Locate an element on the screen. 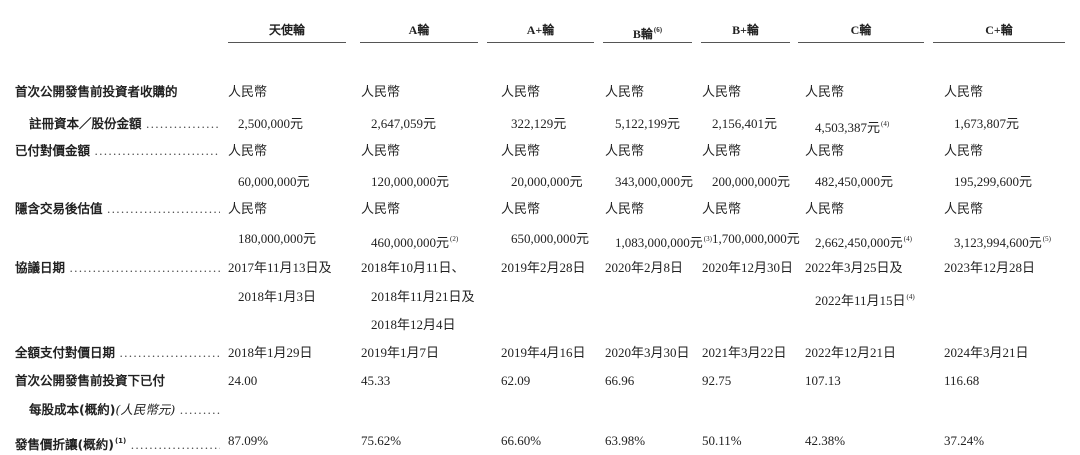 This screenshot has height=455, width=1080. table-cell: 20,000,000元 is located at coordinates (547, 182).